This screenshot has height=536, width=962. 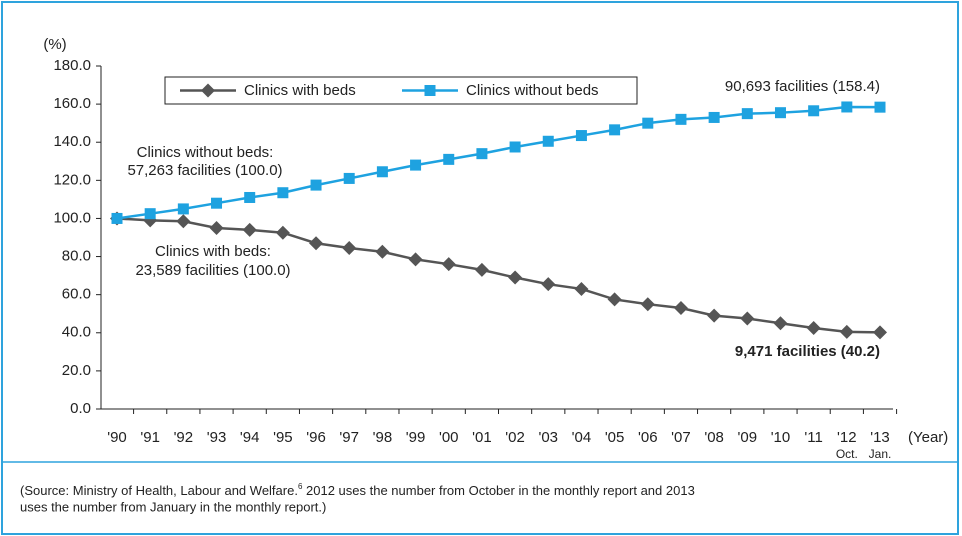 What do you see at coordinates (204, 170) in the screenshot?
I see `annotation: 57,263 facilities (100.0)` at bounding box center [204, 170].